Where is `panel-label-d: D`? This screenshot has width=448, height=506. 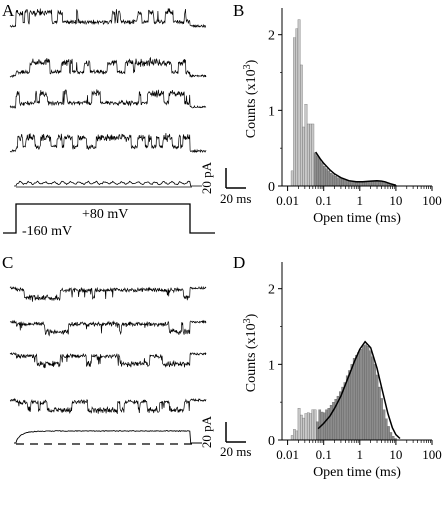 panel-label-d: D is located at coordinates (239, 262).